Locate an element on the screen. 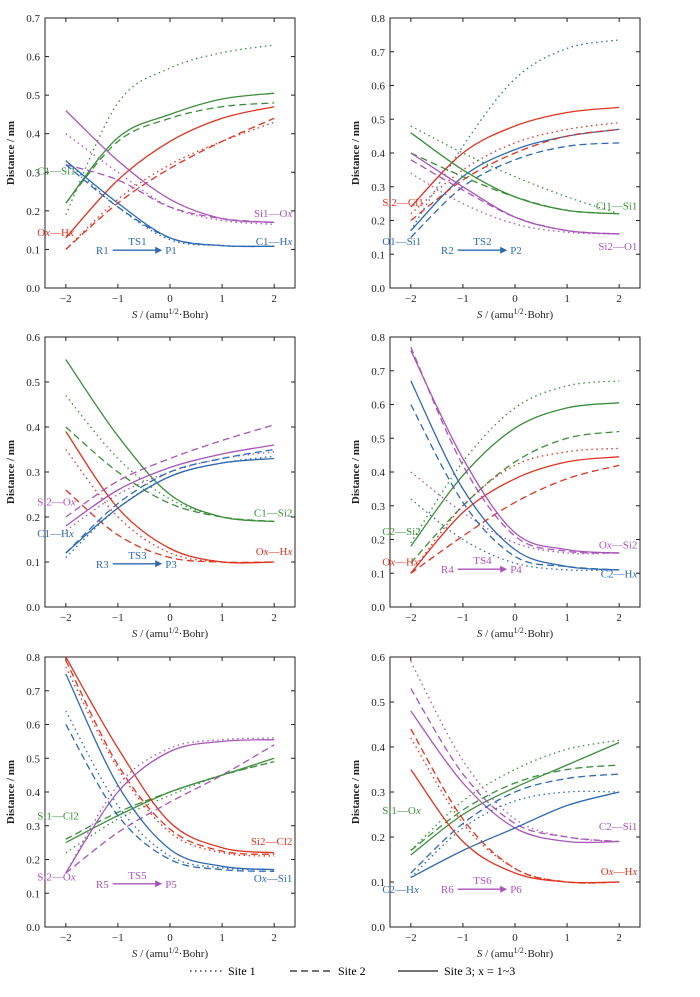 This screenshot has height=997, width=700. legend-site1-label: Site 1 is located at coordinates (242, 971).